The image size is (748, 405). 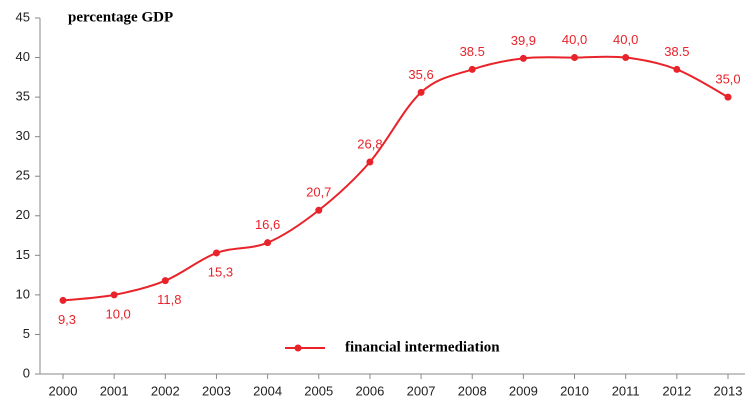 I want to click on legend-marker-dot, so click(x=298, y=348).